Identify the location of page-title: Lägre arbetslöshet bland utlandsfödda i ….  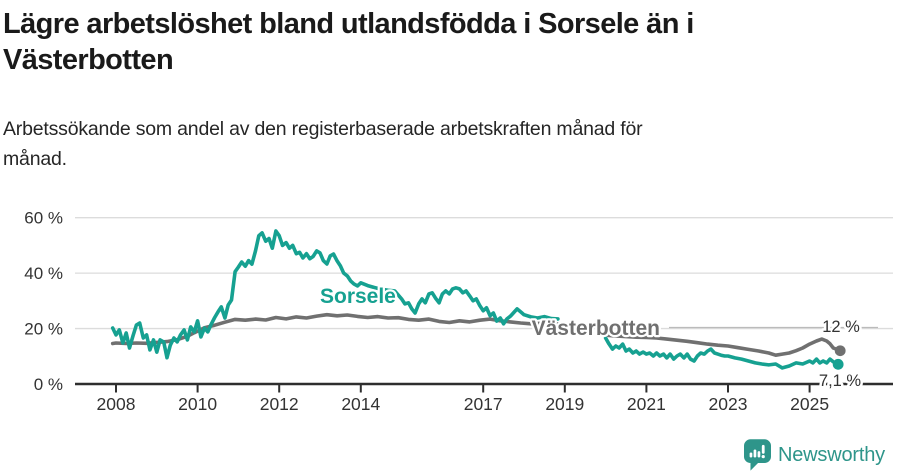
(433, 42).